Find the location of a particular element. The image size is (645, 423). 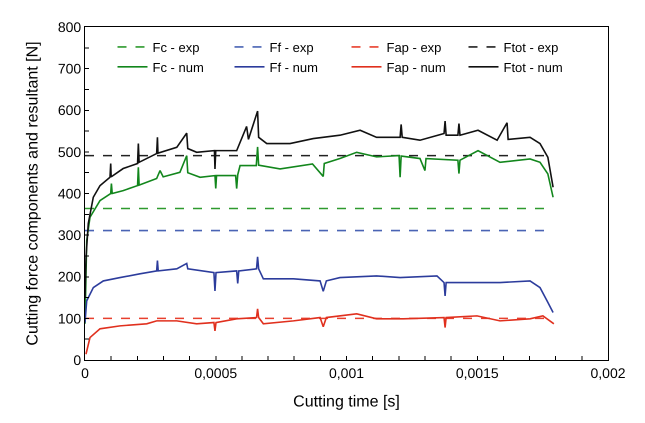

y-tick-label: 200 is located at coordinates (70, 276).